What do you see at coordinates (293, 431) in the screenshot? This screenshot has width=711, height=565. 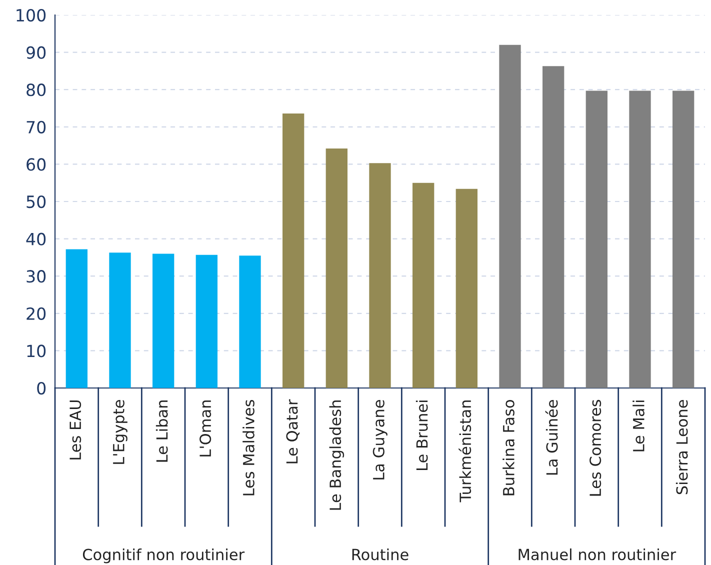 I see `x-tick-label: Le Qatar` at bounding box center [293, 431].